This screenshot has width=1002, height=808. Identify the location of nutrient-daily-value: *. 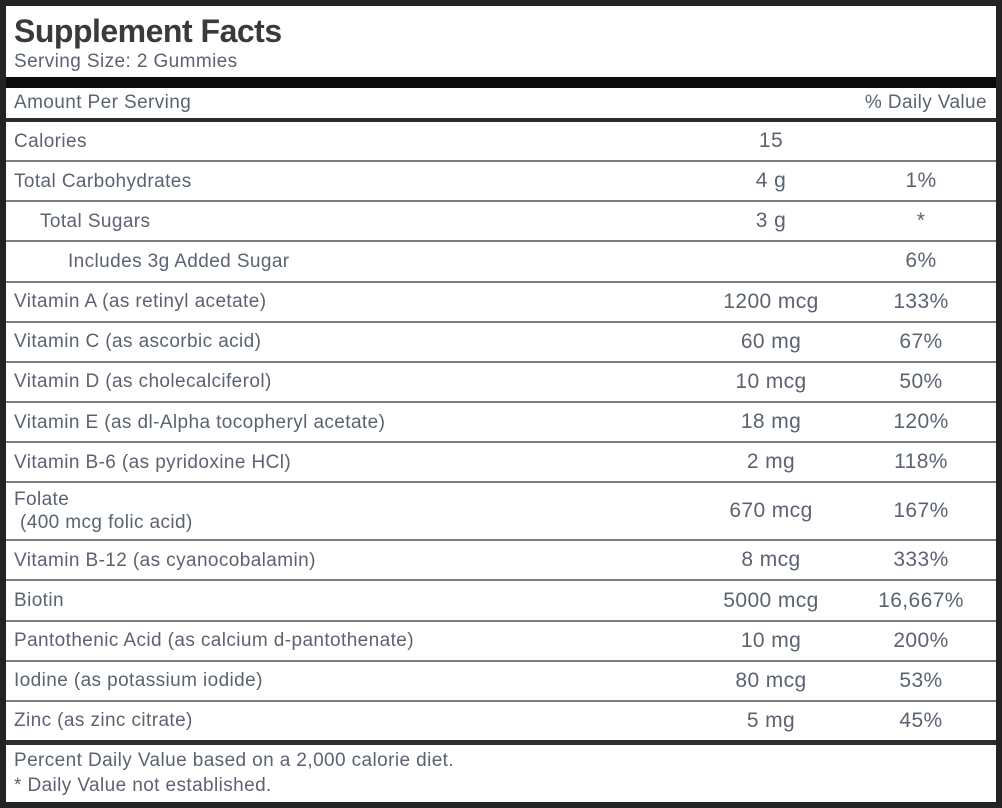
(921, 221).